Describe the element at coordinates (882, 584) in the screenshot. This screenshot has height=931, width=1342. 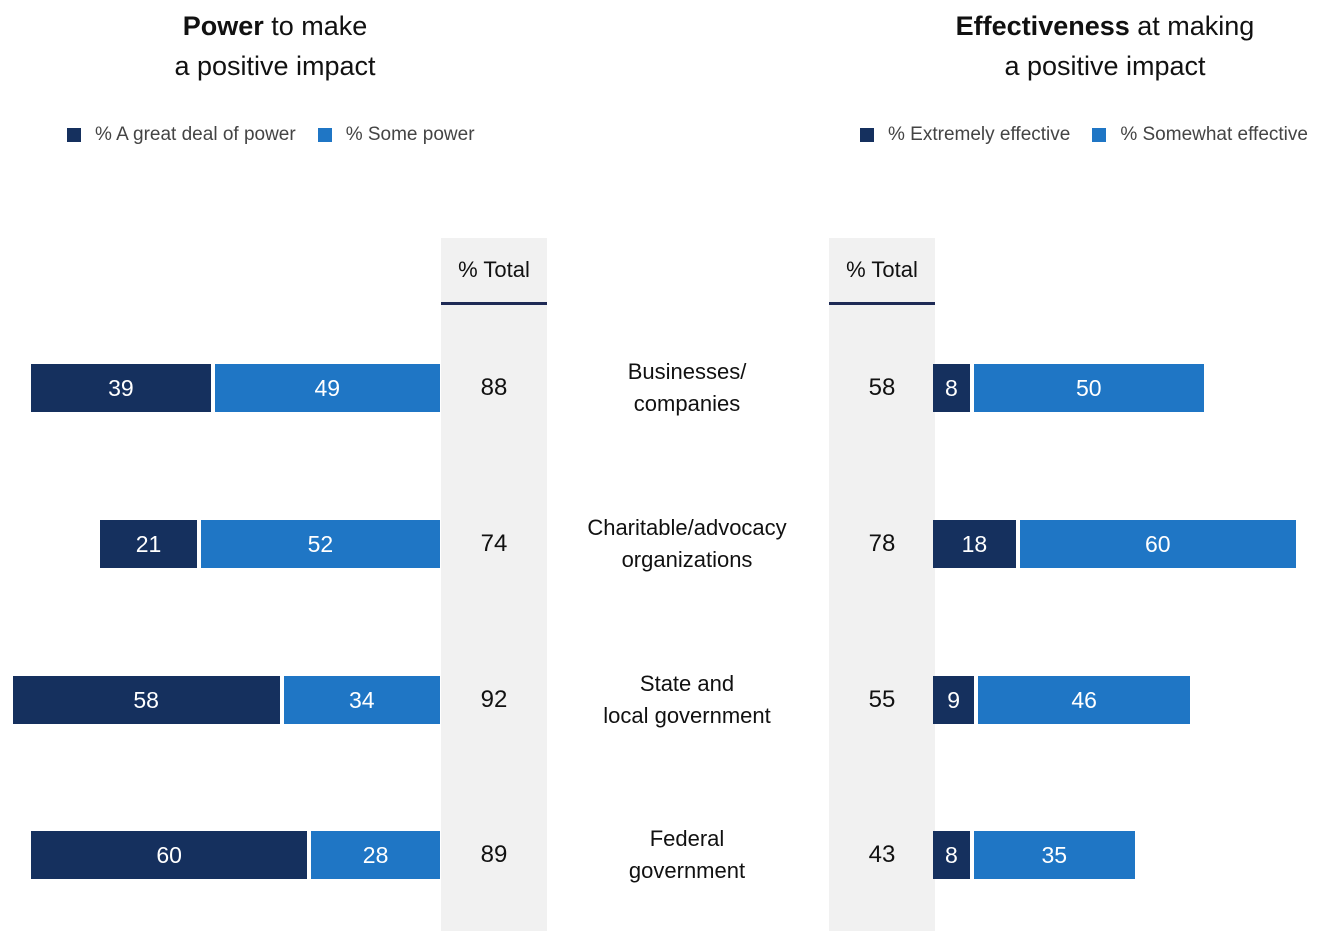
I see `right-total-column: % Total 58 78 55 43` at that location.